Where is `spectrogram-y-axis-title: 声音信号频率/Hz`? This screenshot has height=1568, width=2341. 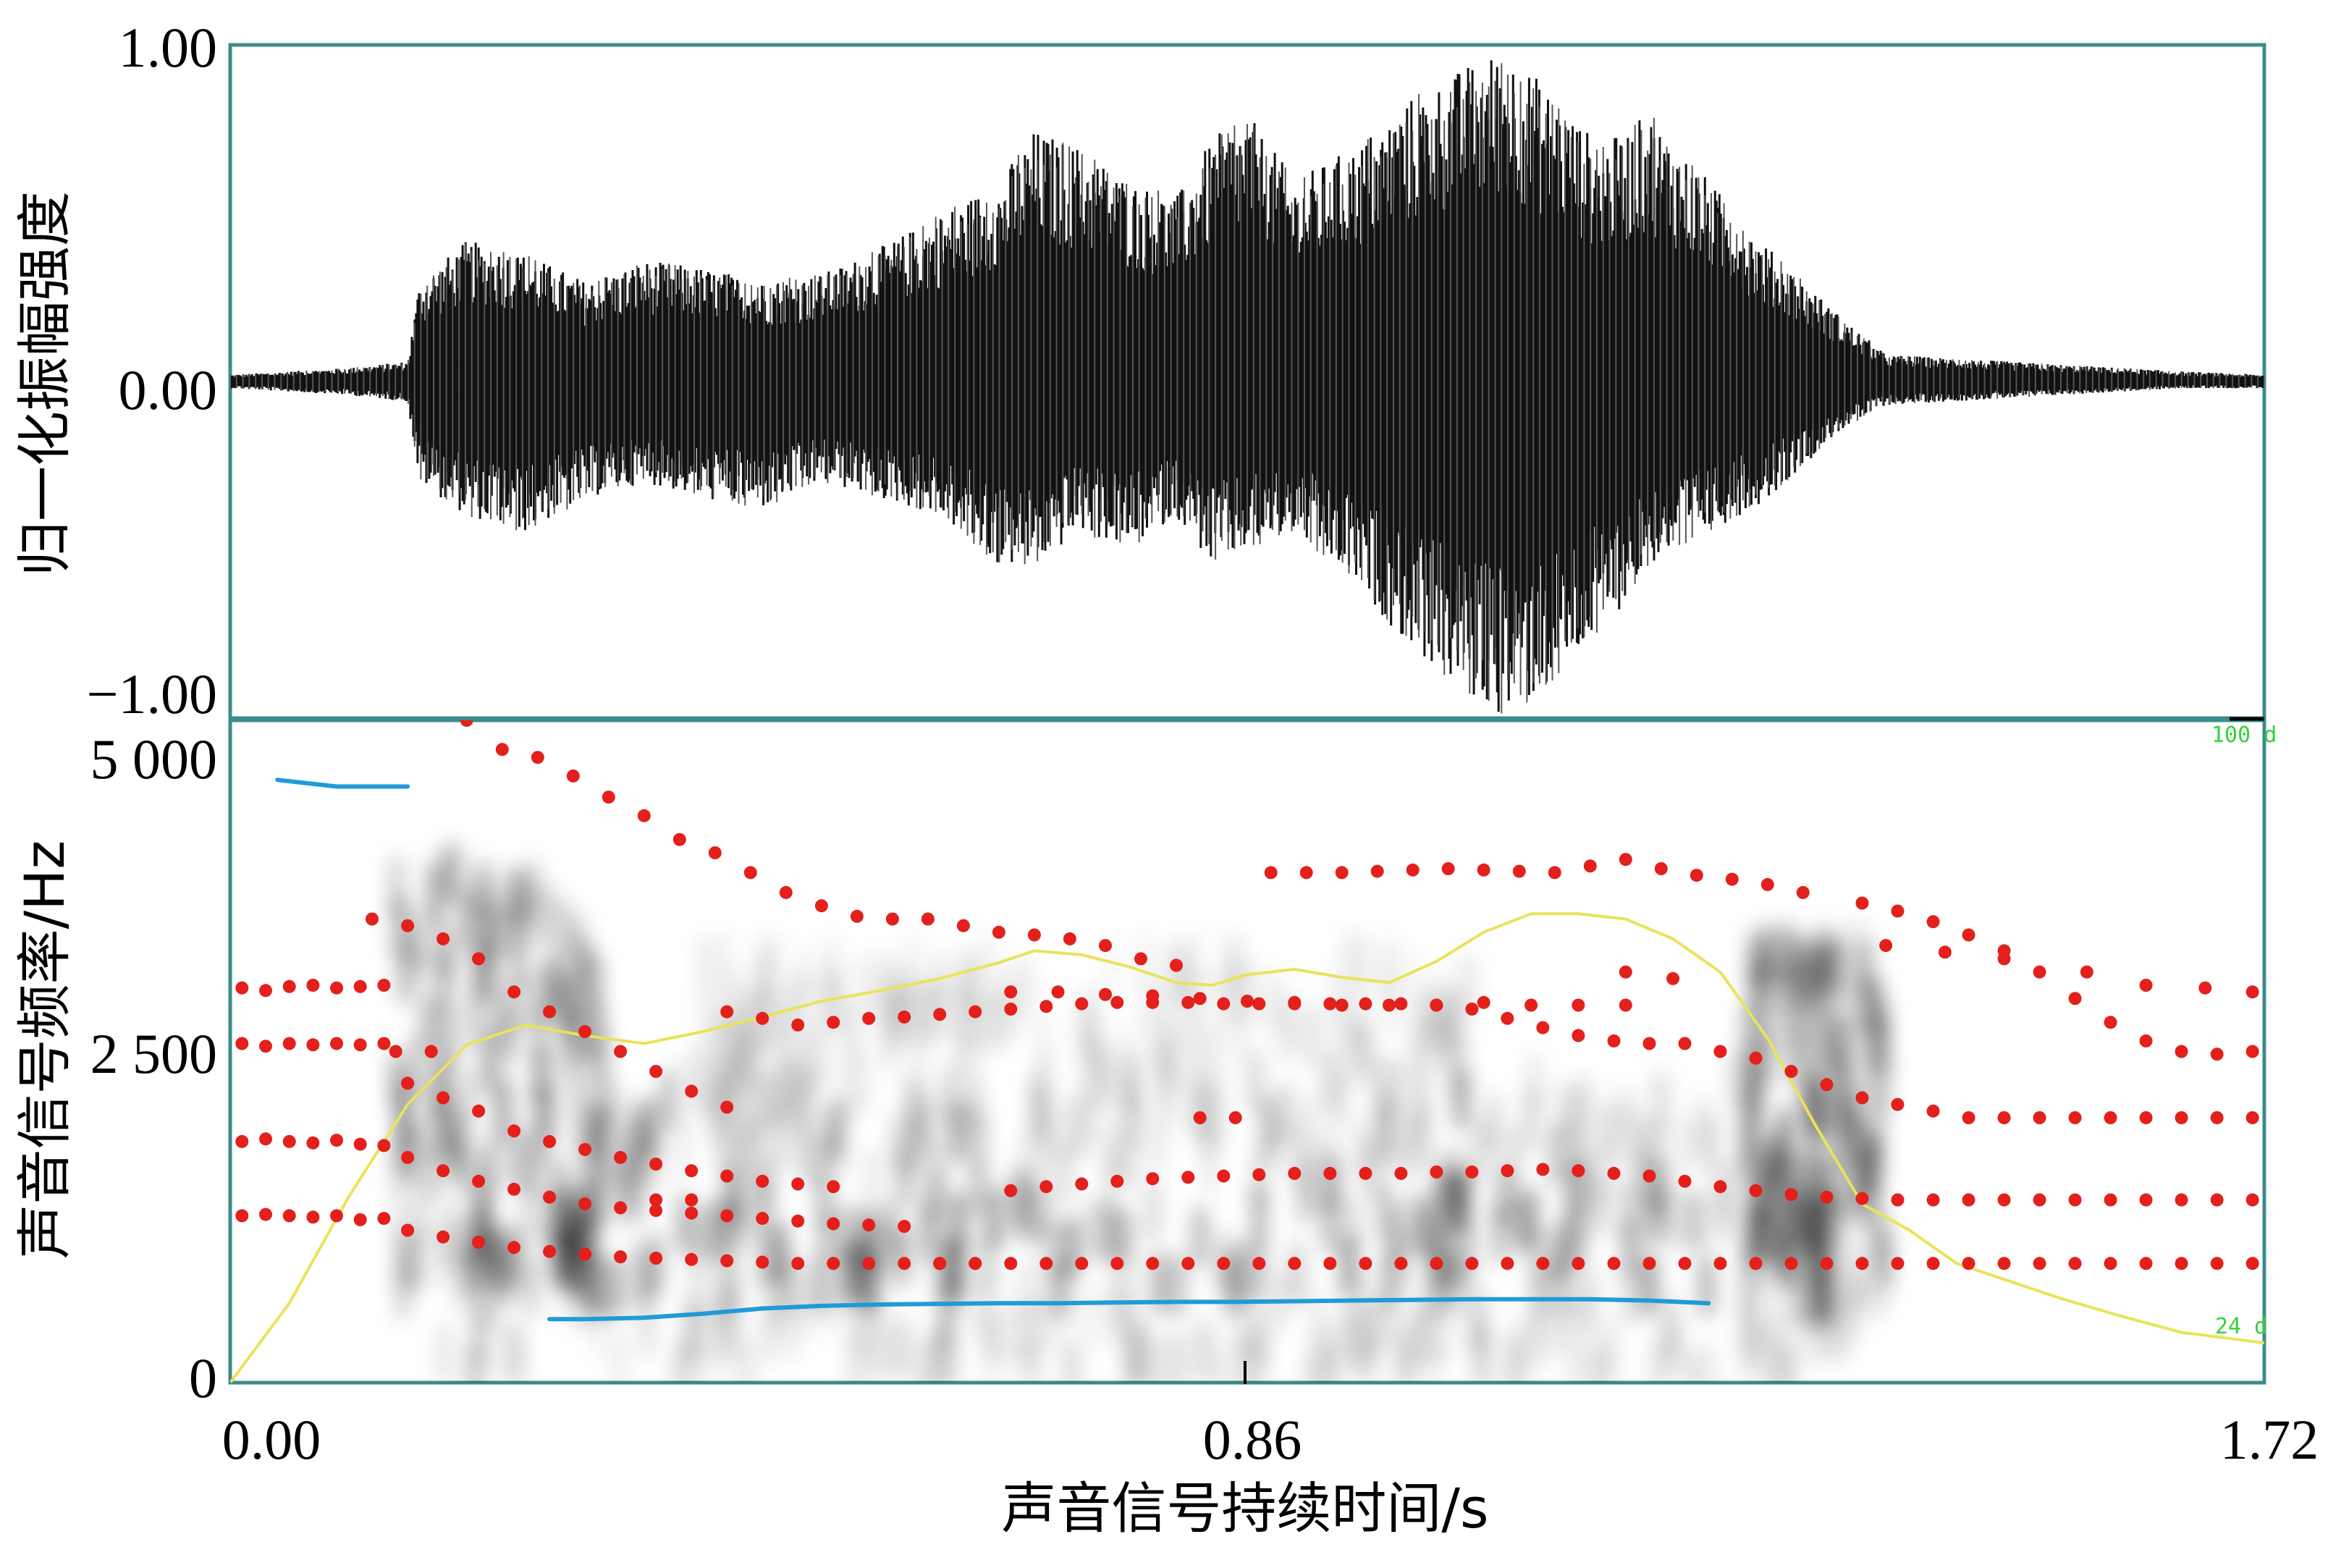
spectrogram-y-axis-title: 声音信号频率/Hz is located at coordinates (44, 1050).